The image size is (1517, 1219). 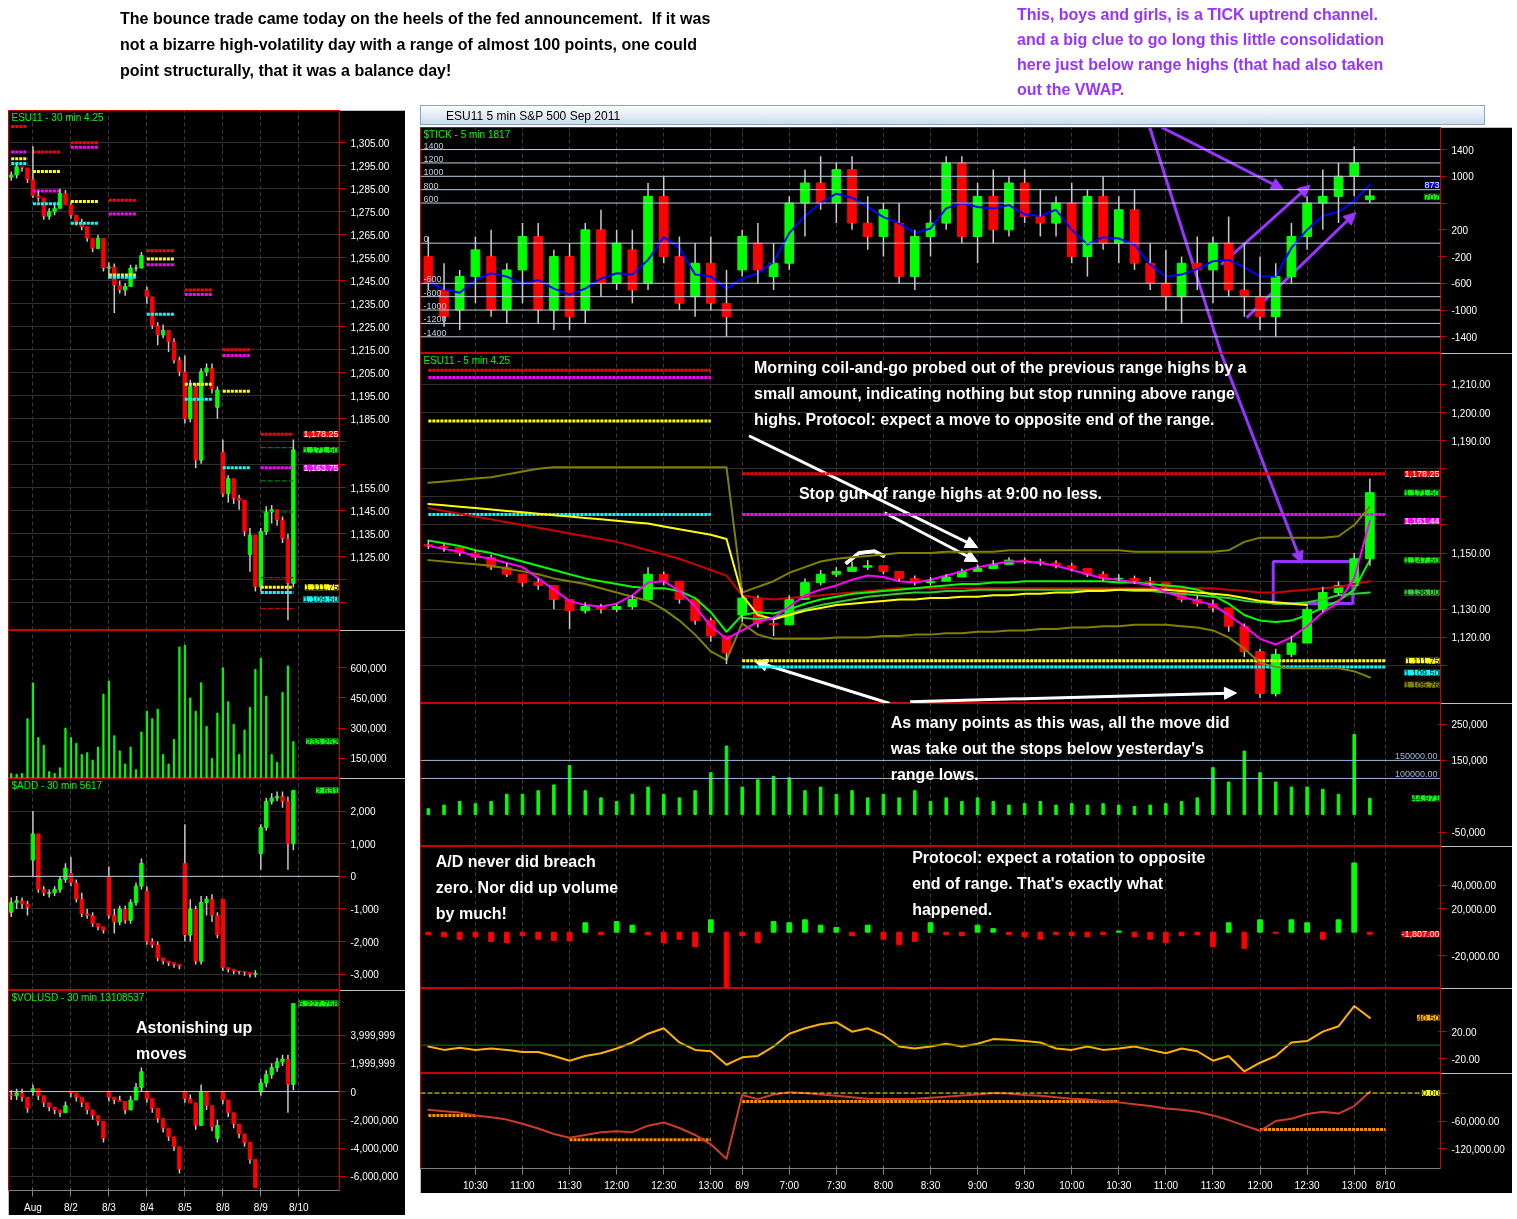 I want to click on ref-line-label: 1400, so click(x=433, y=145).